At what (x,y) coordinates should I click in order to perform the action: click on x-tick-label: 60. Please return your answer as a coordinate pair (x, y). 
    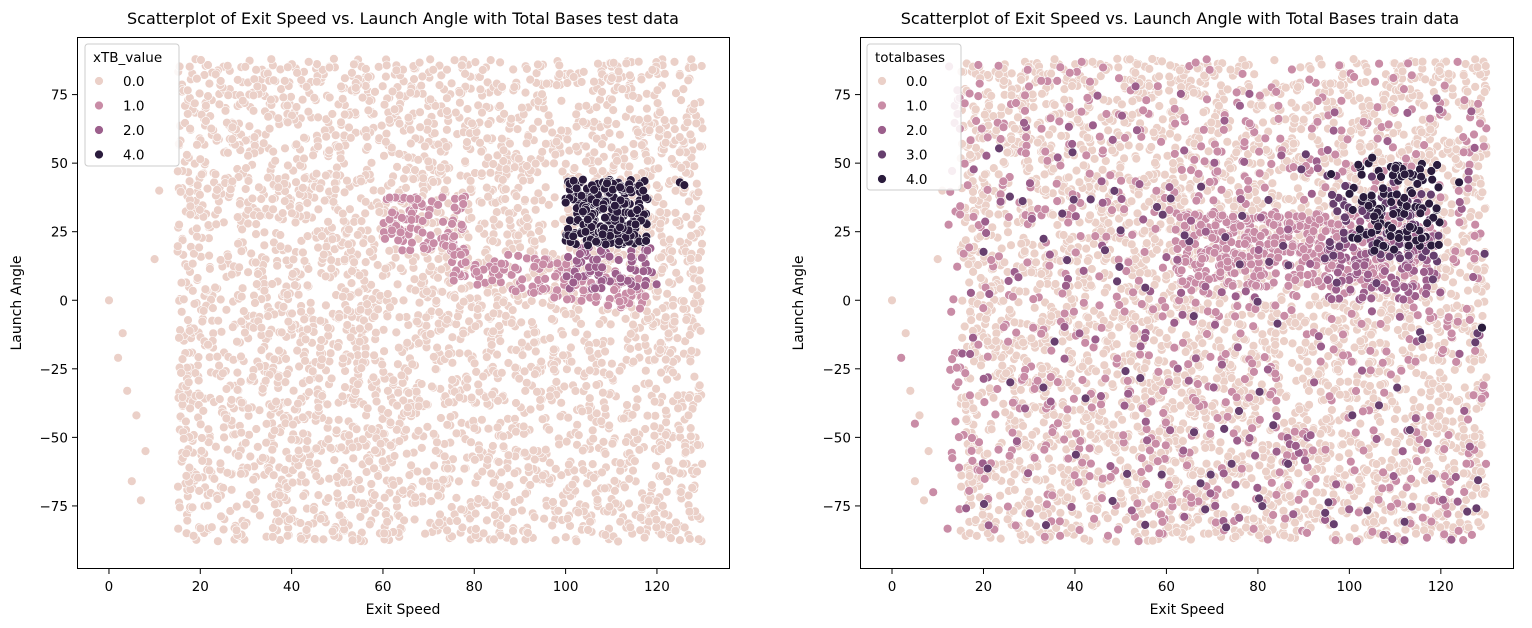
    Looking at the image, I should click on (382, 587).